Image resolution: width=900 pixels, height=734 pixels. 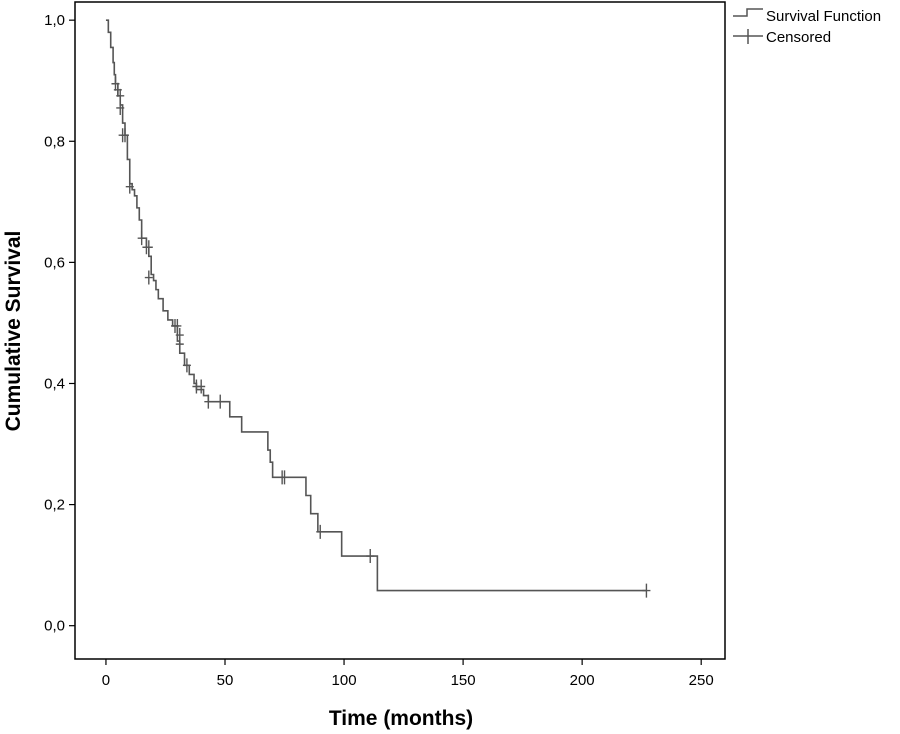 I want to click on y-tick-label: 0,2, so click(x=54, y=505).